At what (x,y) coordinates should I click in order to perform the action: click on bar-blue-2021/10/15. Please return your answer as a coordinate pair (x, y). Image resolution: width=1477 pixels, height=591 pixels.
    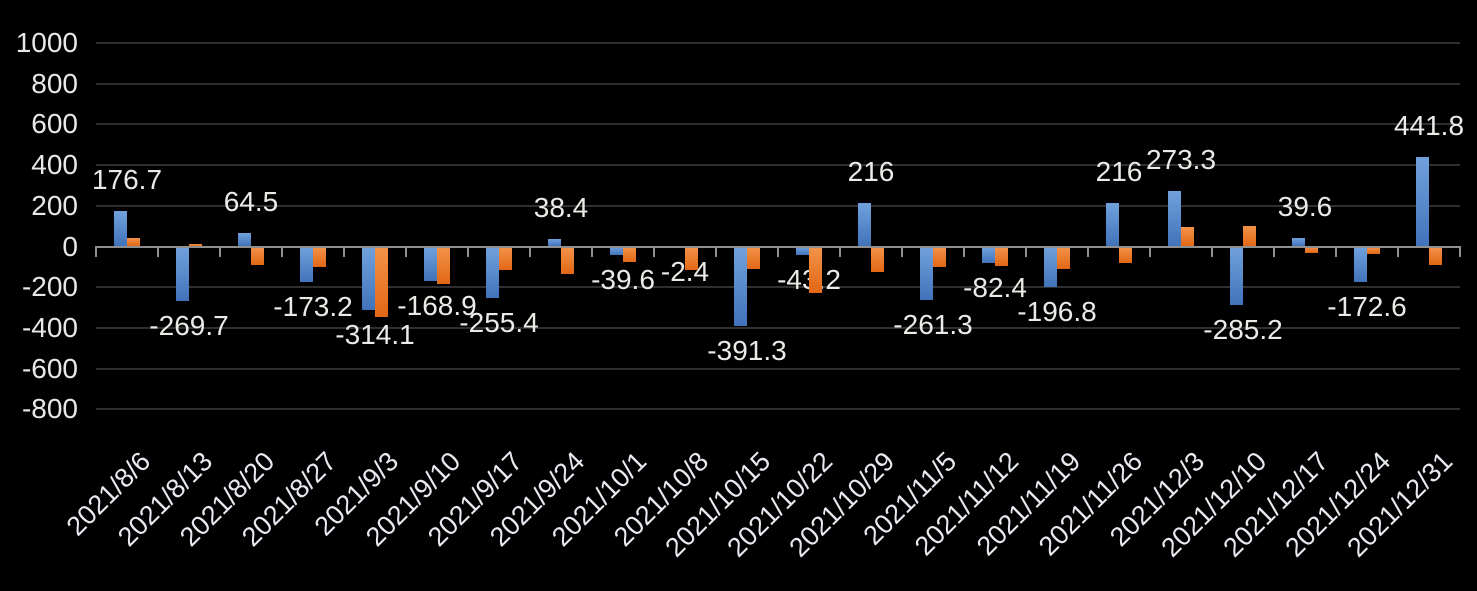
    Looking at the image, I should click on (740, 286).